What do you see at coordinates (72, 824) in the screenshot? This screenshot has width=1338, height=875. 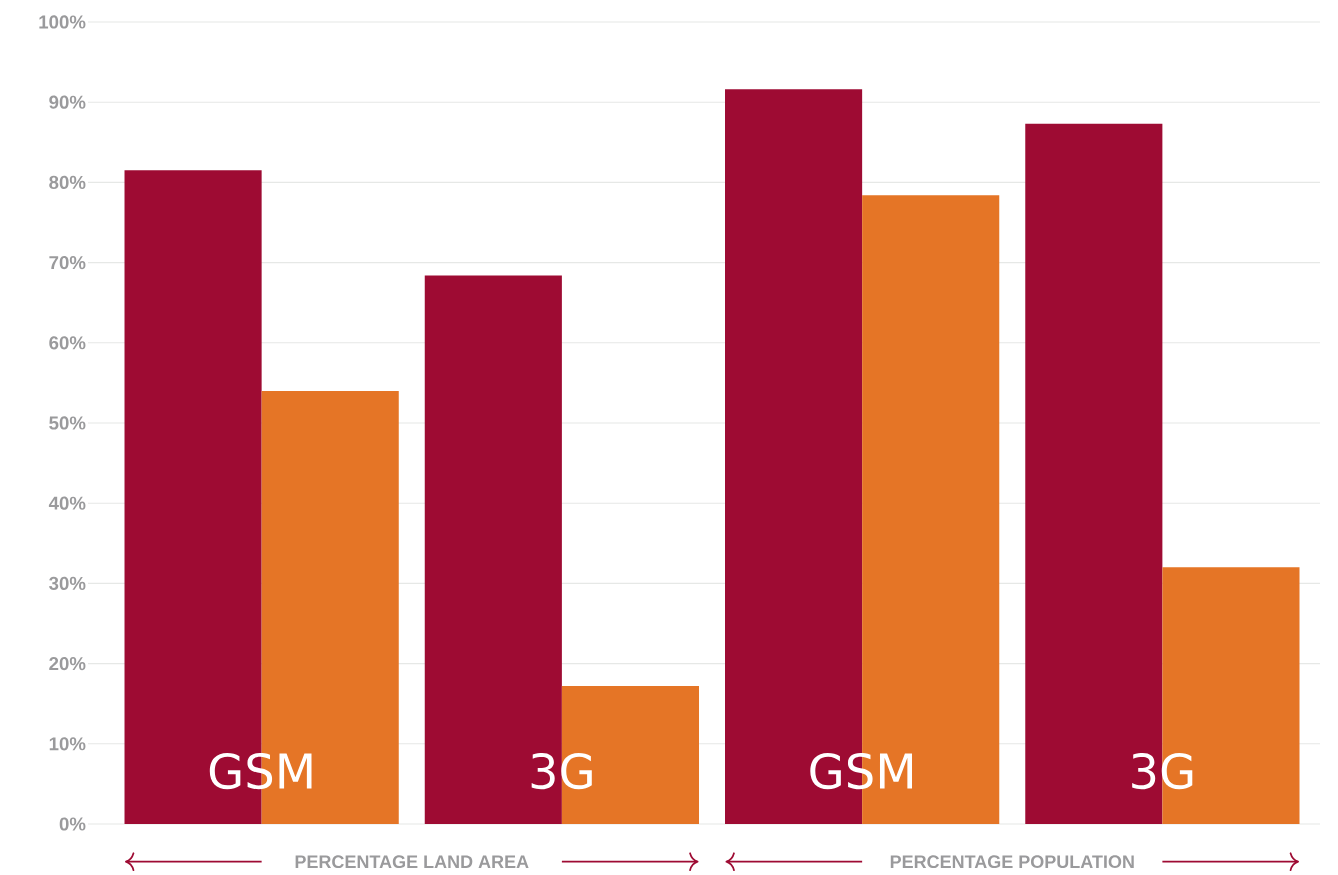 I see `y-tick-label: 0%` at bounding box center [72, 824].